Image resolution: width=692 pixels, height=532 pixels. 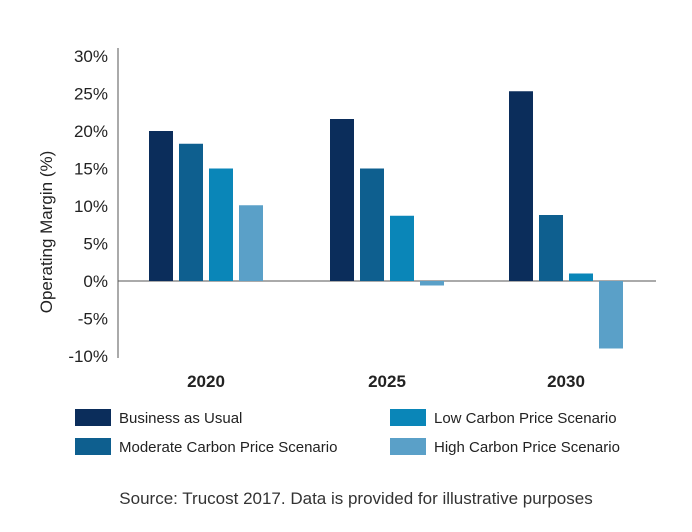 I want to click on y-tick-label: -10%, so click(x=88, y=356).